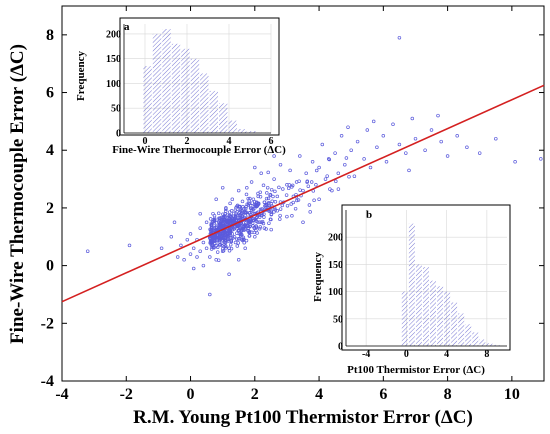 This screenshot has height=434, width=550. I want to click on y-tick-label: -2, so click(47, 323).